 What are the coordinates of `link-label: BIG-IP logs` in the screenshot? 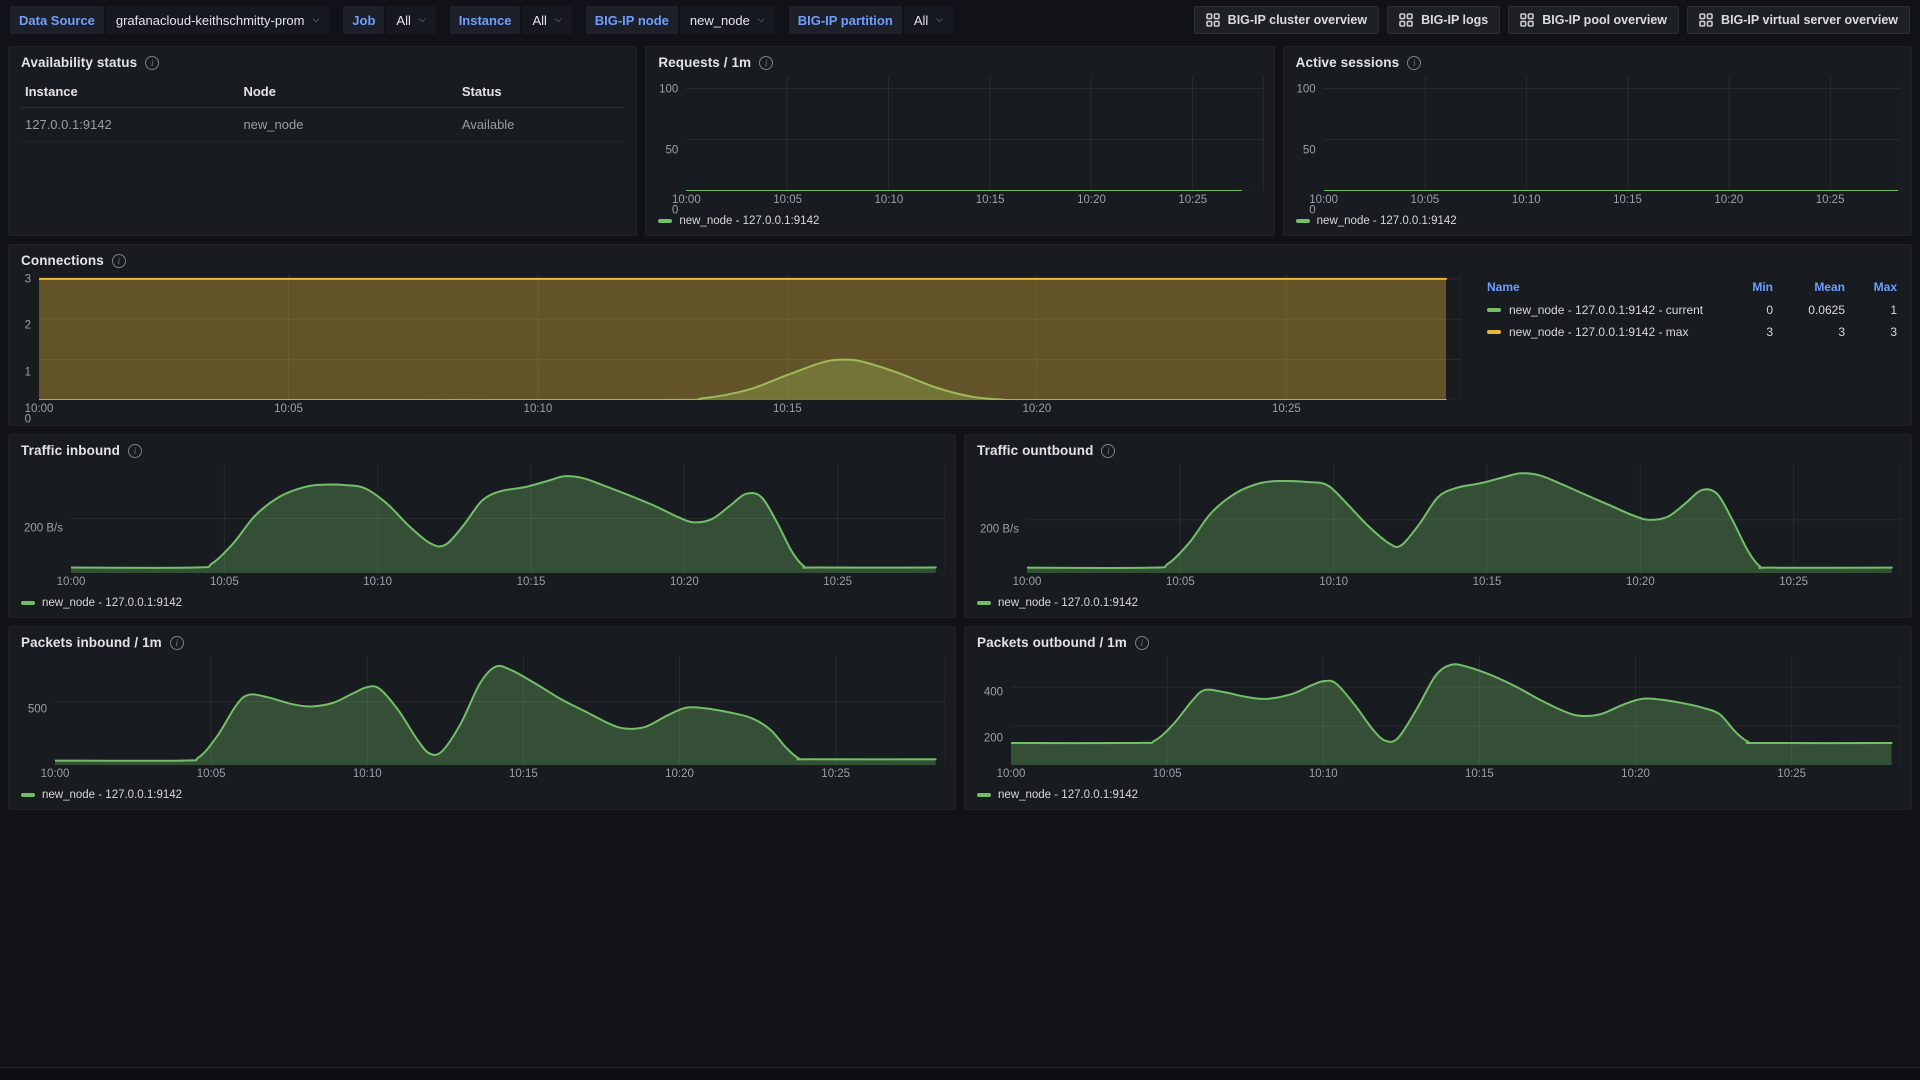 It's located at (1455, 20).